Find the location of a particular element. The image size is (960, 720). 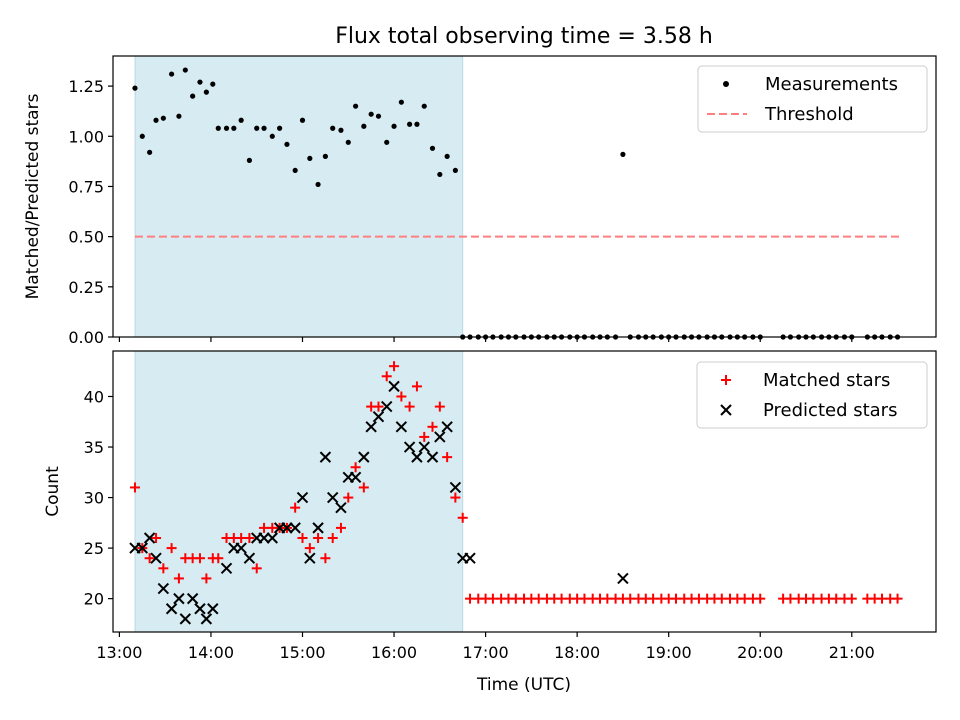

observing-span-top is located at coordinates (299, 196).